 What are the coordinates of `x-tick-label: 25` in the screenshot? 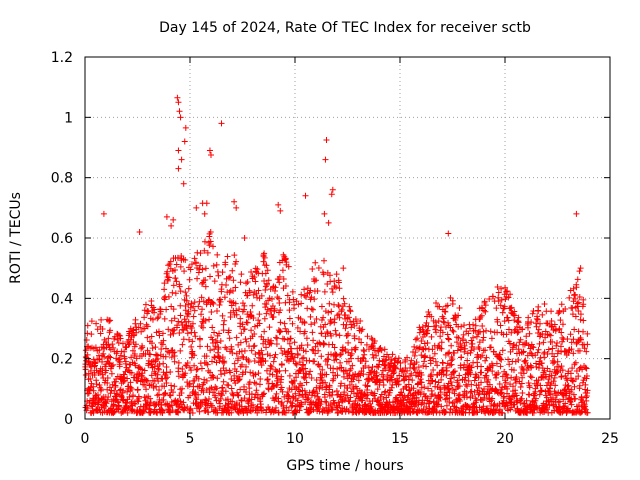 It's located at (610, 439).